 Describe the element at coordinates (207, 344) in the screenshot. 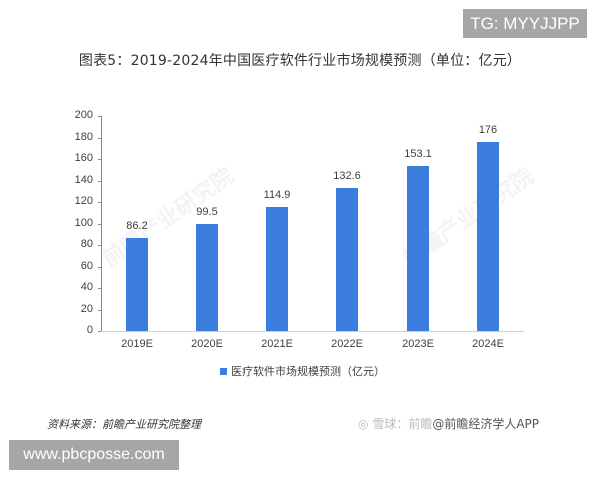

I see `x-tick-label: 2020E` at that location.